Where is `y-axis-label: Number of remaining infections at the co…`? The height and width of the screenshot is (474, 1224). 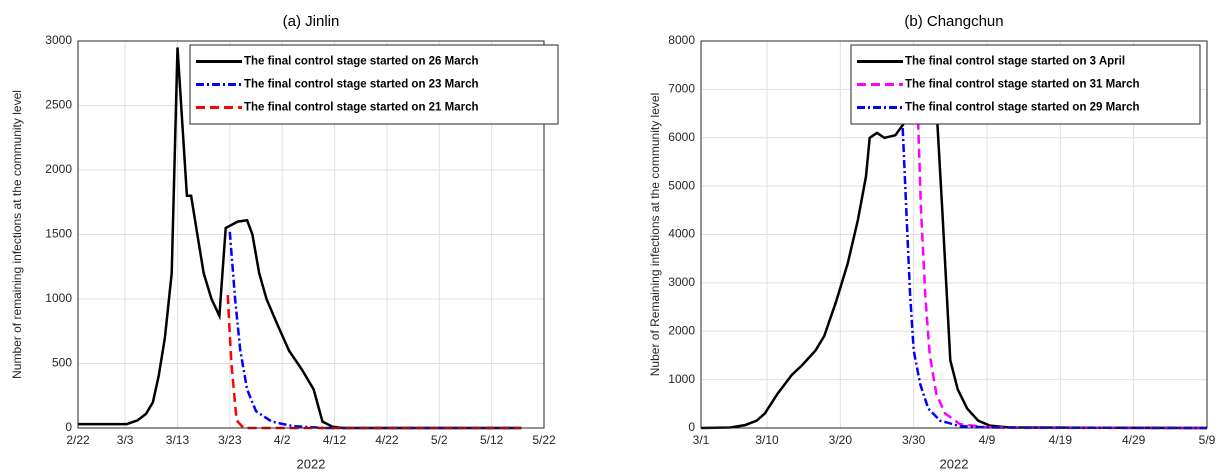
y-axis-label: Number of remaining infections at the co… is located at coordinates (17, 234).